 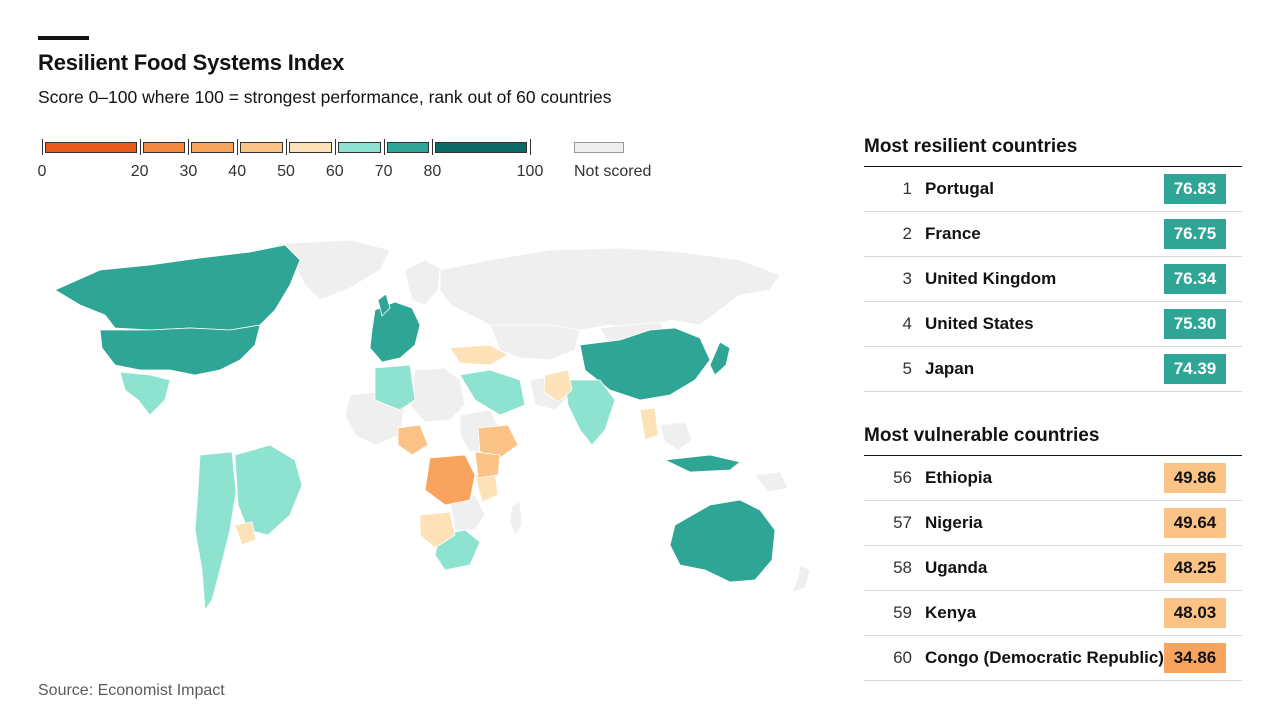 What do you see at coordinates (348, 162) in the screenshot?
I see `color-legend: Not scored 0 20 30 40 50 60 70 80 100` at bounding box center [348, 162].